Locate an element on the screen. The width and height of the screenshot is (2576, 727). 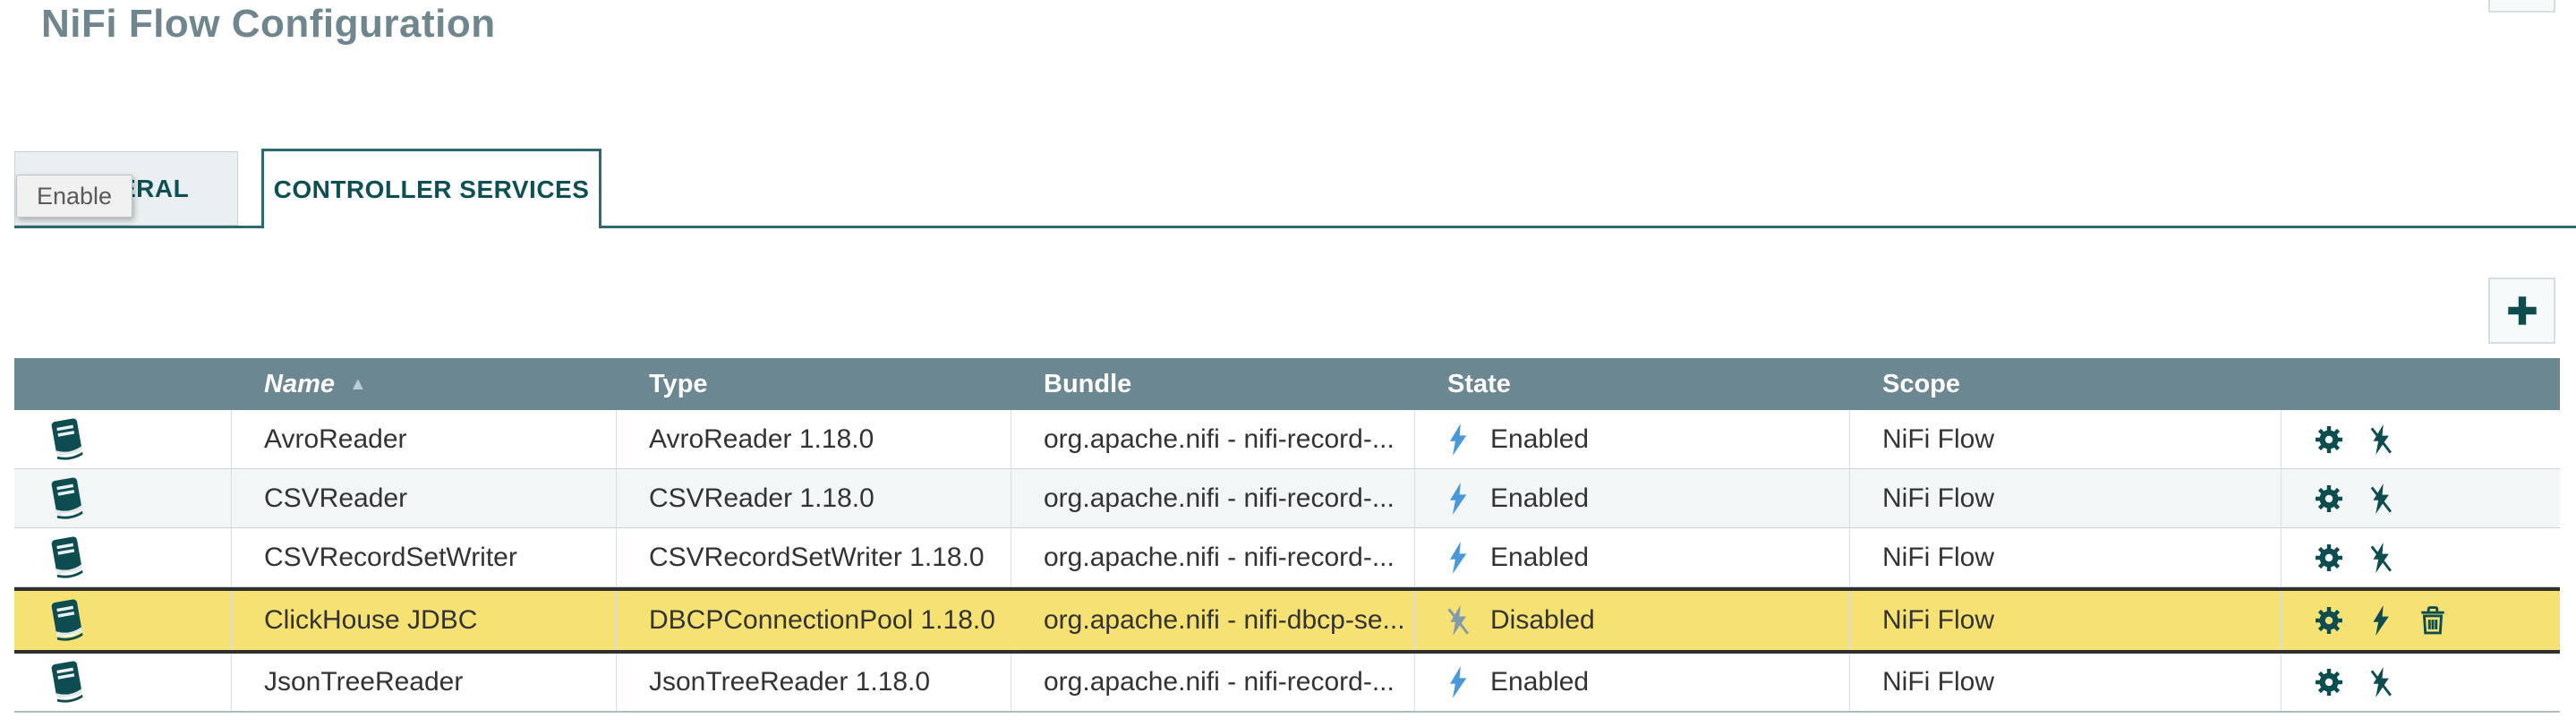
add-controller-service-button is located at coordinates (2521, 311).